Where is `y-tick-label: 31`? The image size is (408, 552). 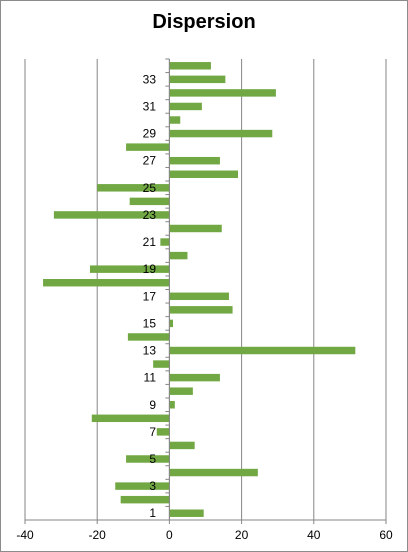
y-tick-label: 31 is located at coordinates (150, 106).